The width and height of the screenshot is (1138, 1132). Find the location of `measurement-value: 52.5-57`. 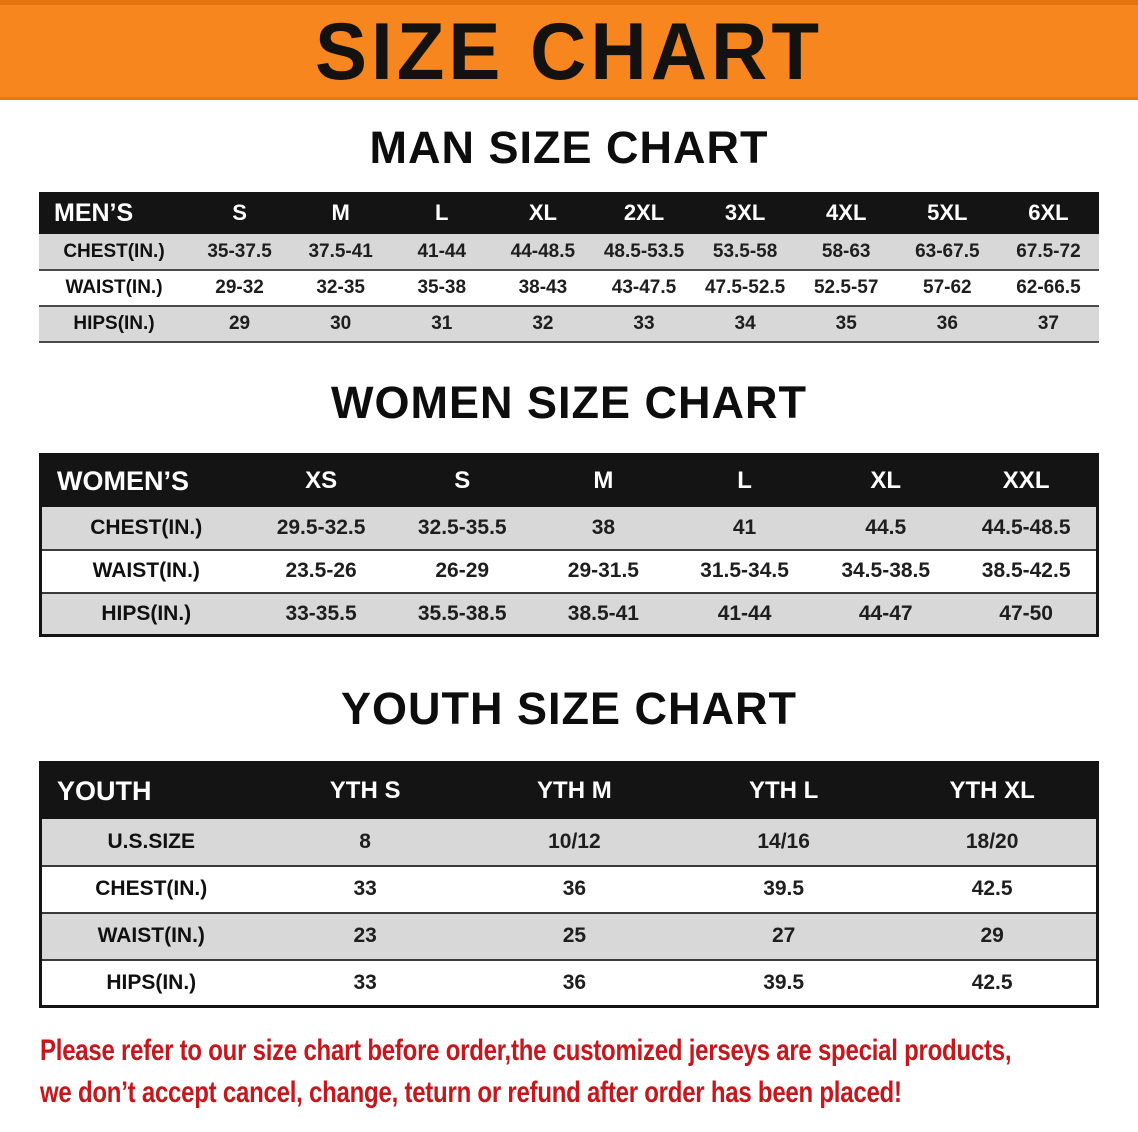

measurement-value: 52.5-57 is located at coordinates (846, 287).